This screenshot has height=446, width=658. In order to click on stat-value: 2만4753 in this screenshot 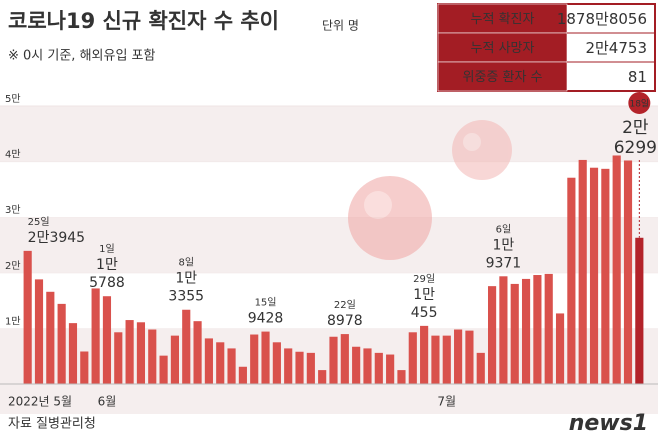, I will do `click(616, 48)`.